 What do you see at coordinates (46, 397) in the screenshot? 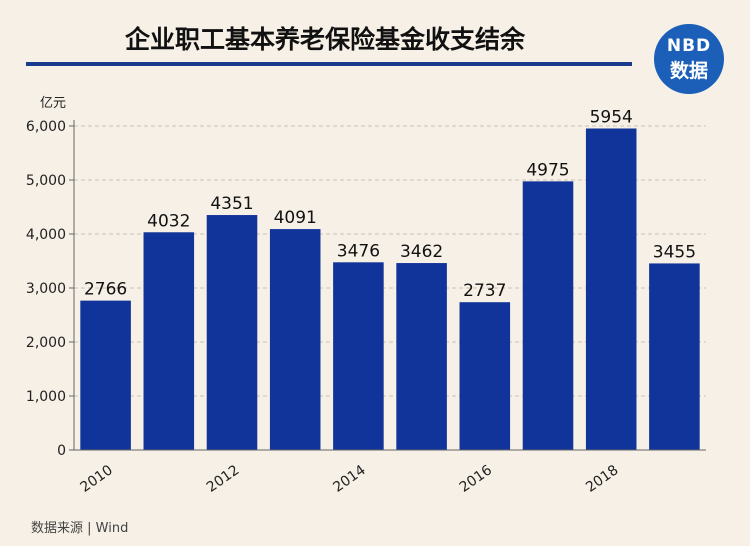
I see `y-tick-label: 1,000` at bounding box center [46, 397].